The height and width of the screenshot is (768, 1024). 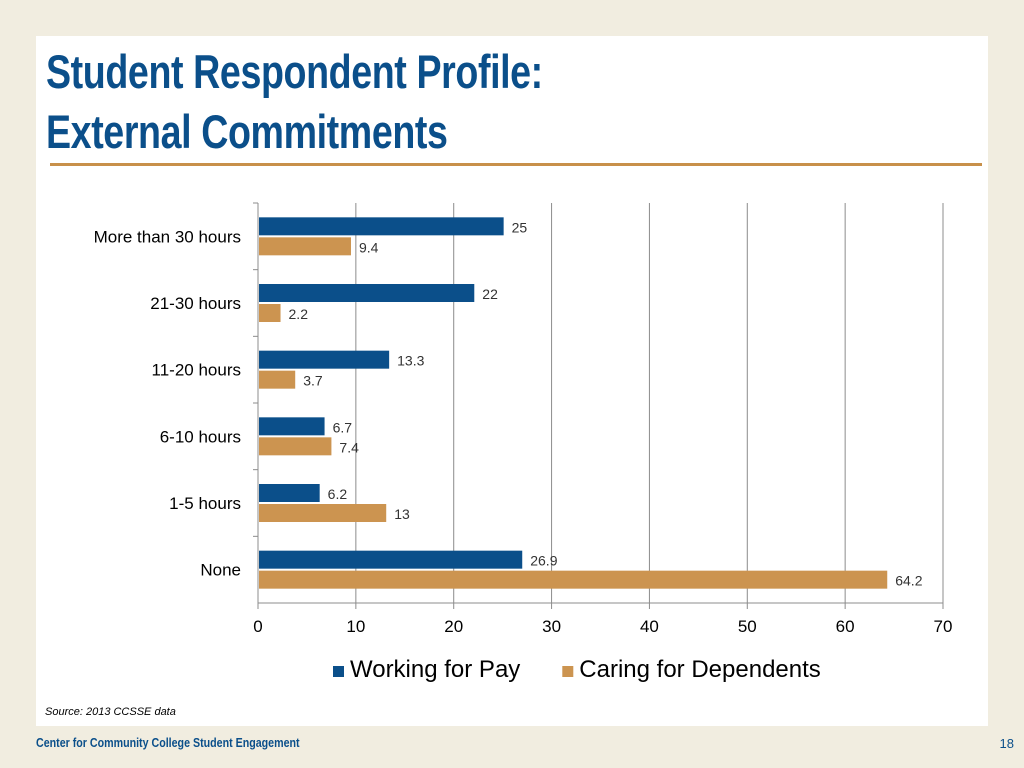 What do you see at coordinates (167, 236) in the screenshot?
I see `category-label: More than 30 hours` at bounding box center [167, 236].